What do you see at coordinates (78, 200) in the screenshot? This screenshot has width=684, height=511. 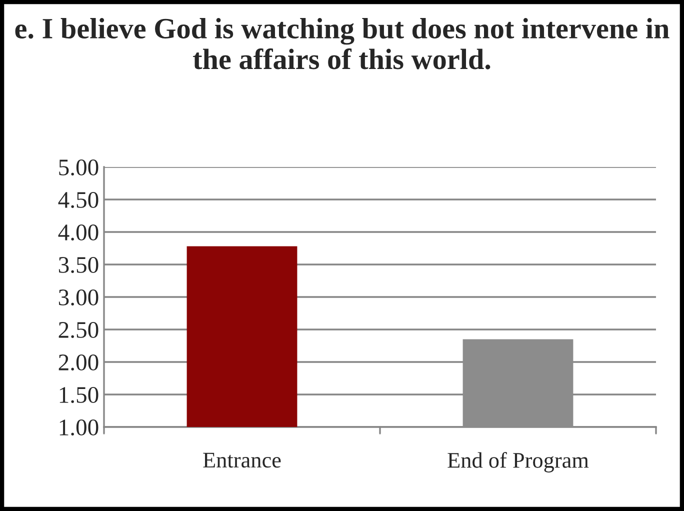 I see `y-tick-label: 4.50` at bounding box center [78, 200].